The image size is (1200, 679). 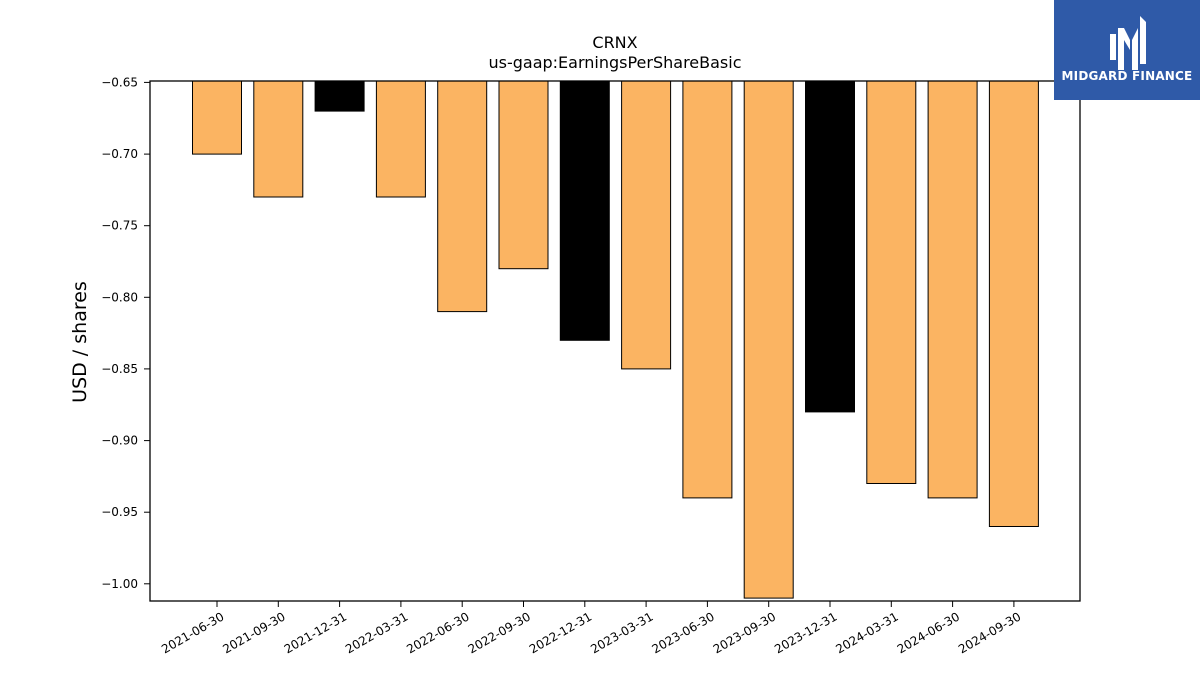 What do you see at coordinates (119, 226) in the screenshot?
I see `y-tick-label: −0.75` at bounding box center [119, 226].